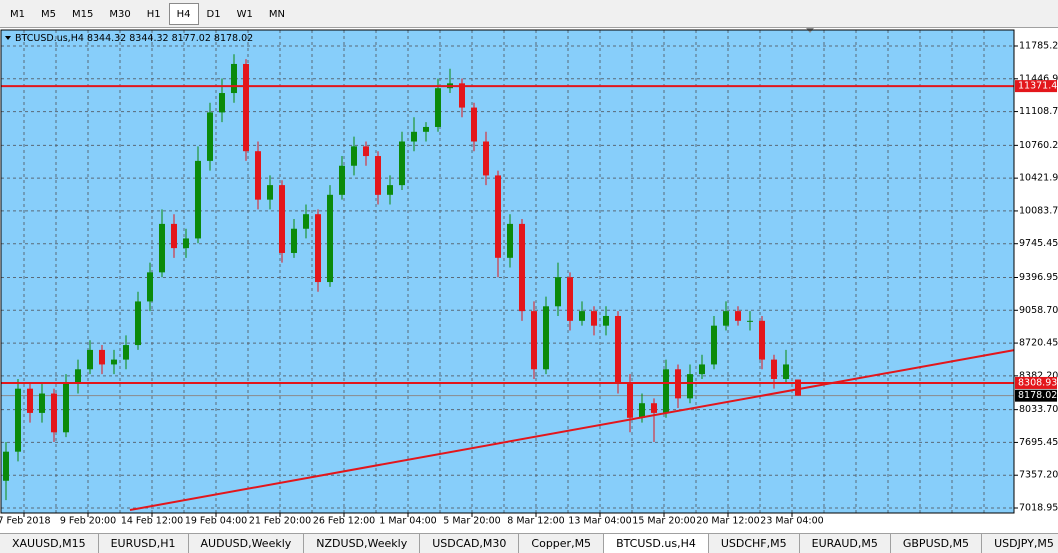 This screenshot has width=1058, height=553. Describe the element at coordinates (48, 14) in the screenshot. I see `timeframe-button: M5` at that location.